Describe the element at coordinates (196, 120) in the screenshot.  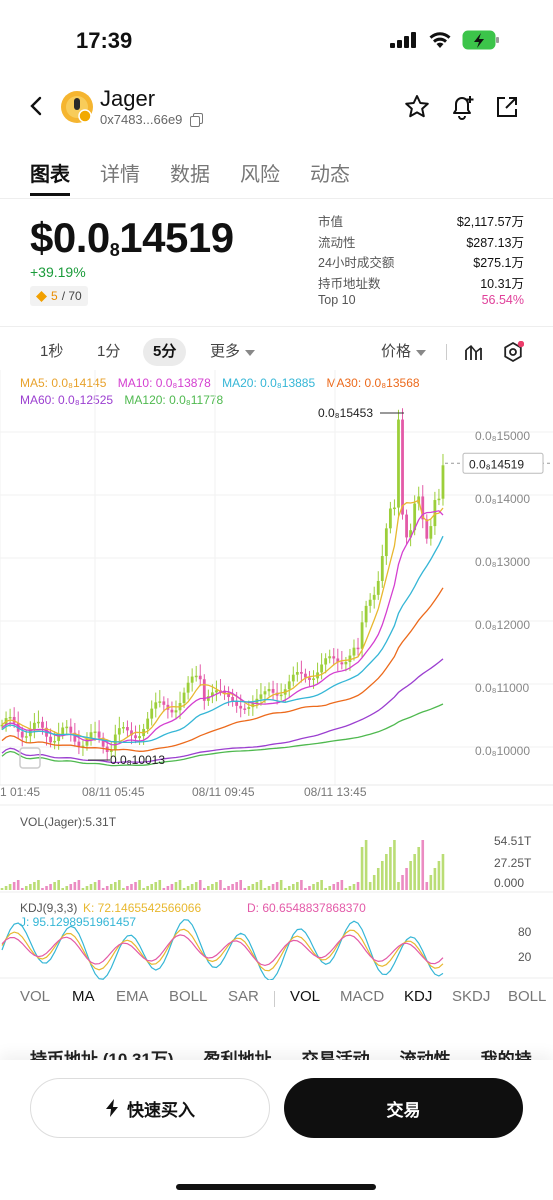
I see `copy-icon` at that location.